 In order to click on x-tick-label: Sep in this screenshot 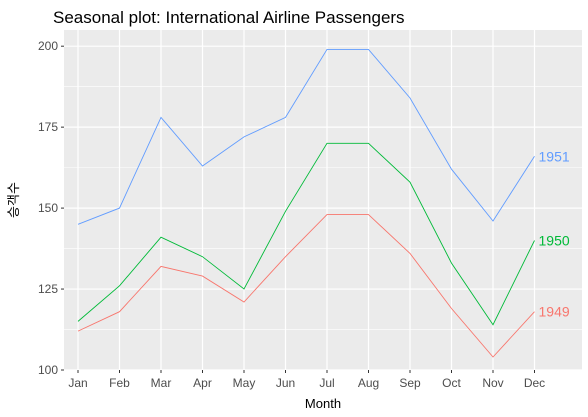, I will do `click(410, 383)`.